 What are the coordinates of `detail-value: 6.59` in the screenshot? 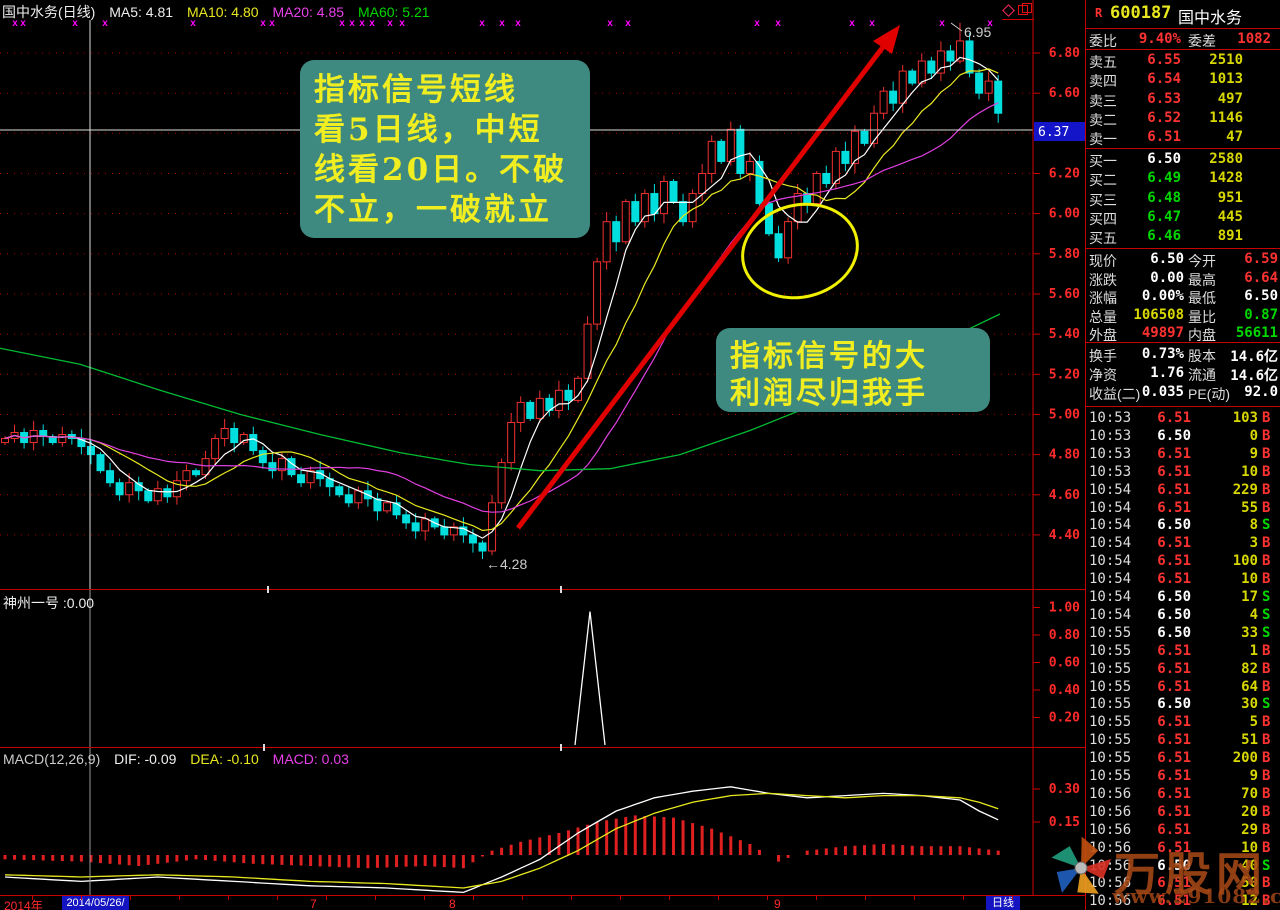 It's located at (1261, 259).